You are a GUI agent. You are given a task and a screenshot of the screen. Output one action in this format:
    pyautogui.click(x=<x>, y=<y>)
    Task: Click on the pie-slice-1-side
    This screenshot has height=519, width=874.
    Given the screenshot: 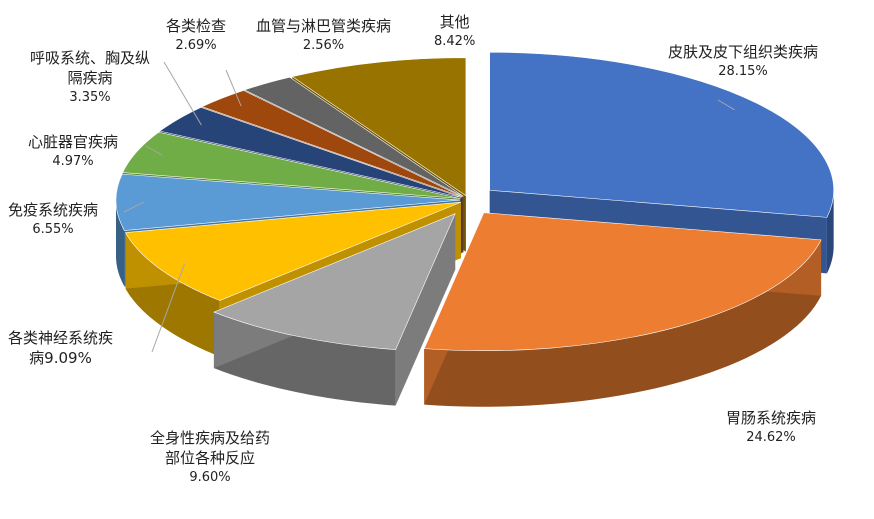 What is the action you would take?
    pyautogui.click(x=623, y=323)
    